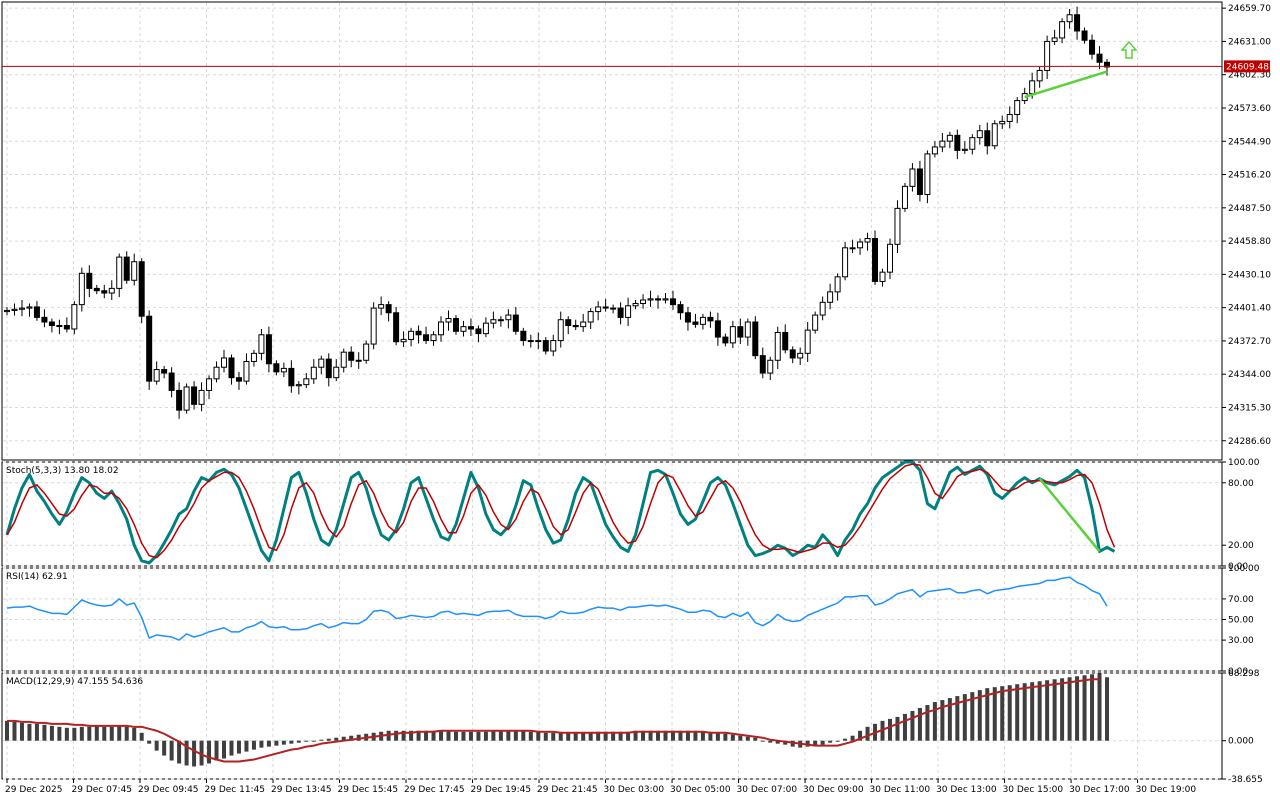 Image resolution: width=1280 pixels, height=804 pixels. Describe the element at coordinates (1249, 375) in the screenshot. I see `y-tick-label: 24344.00` at that location.